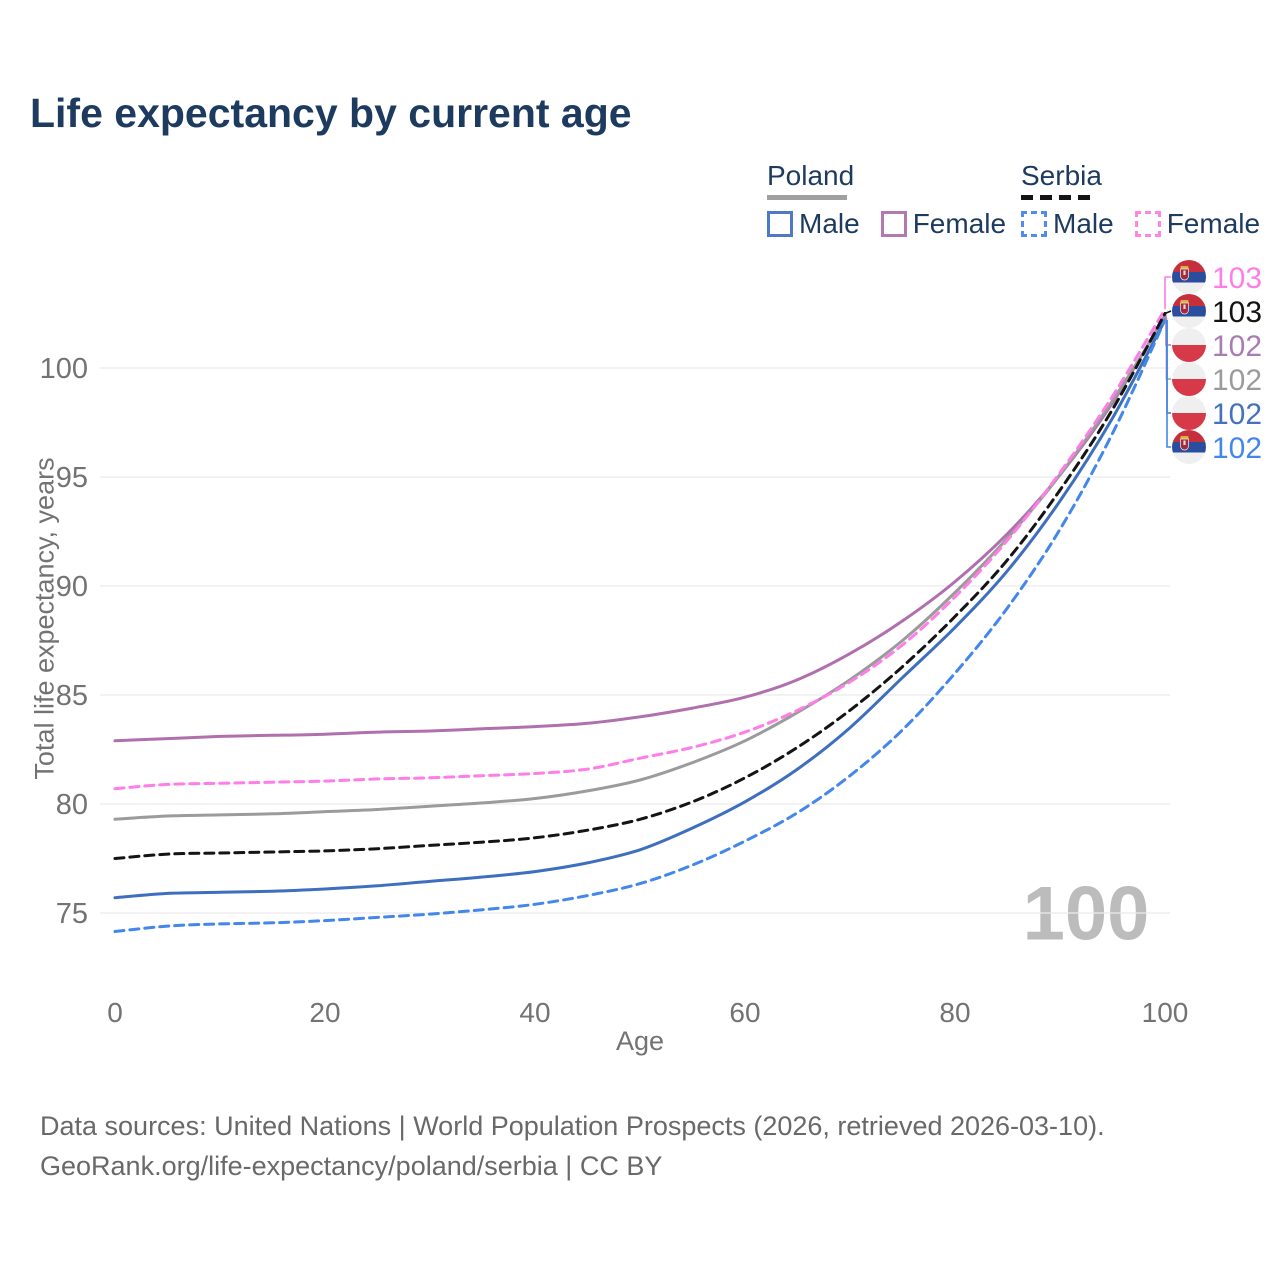 This screenshot has height=1280, width=1280. What do you see at coordinates (1147, 224) in the screenshot?
I see `legend-swatch-serbia-female` at bounding box center [1147, 224].